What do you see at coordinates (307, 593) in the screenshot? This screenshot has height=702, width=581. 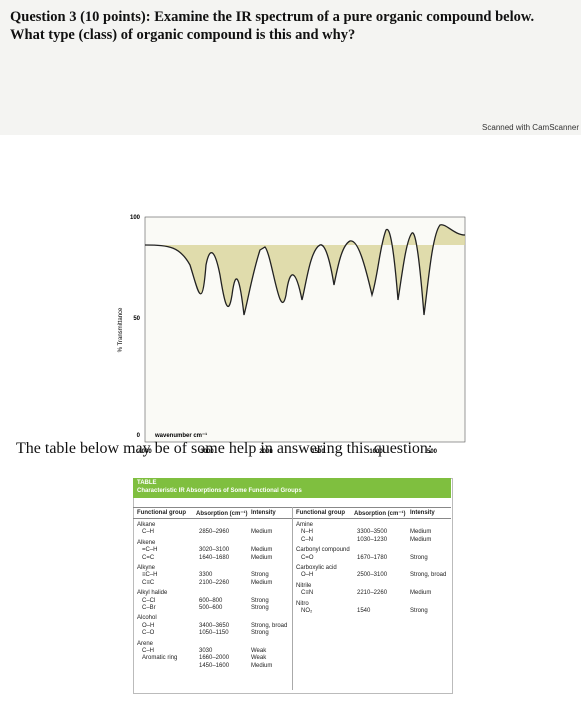 I see `bond: C≡N` at bounding box center [307, 593].